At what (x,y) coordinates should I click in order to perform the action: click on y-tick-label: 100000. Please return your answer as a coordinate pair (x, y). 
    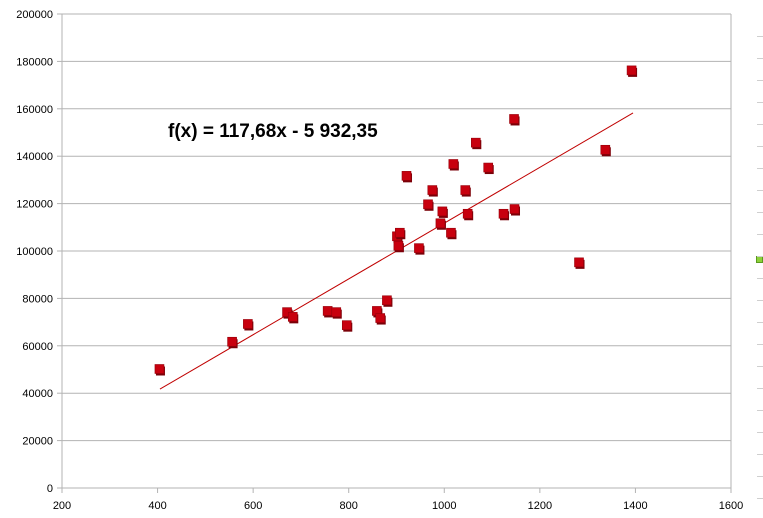
    Looking at the image, I should click on (34, 252).